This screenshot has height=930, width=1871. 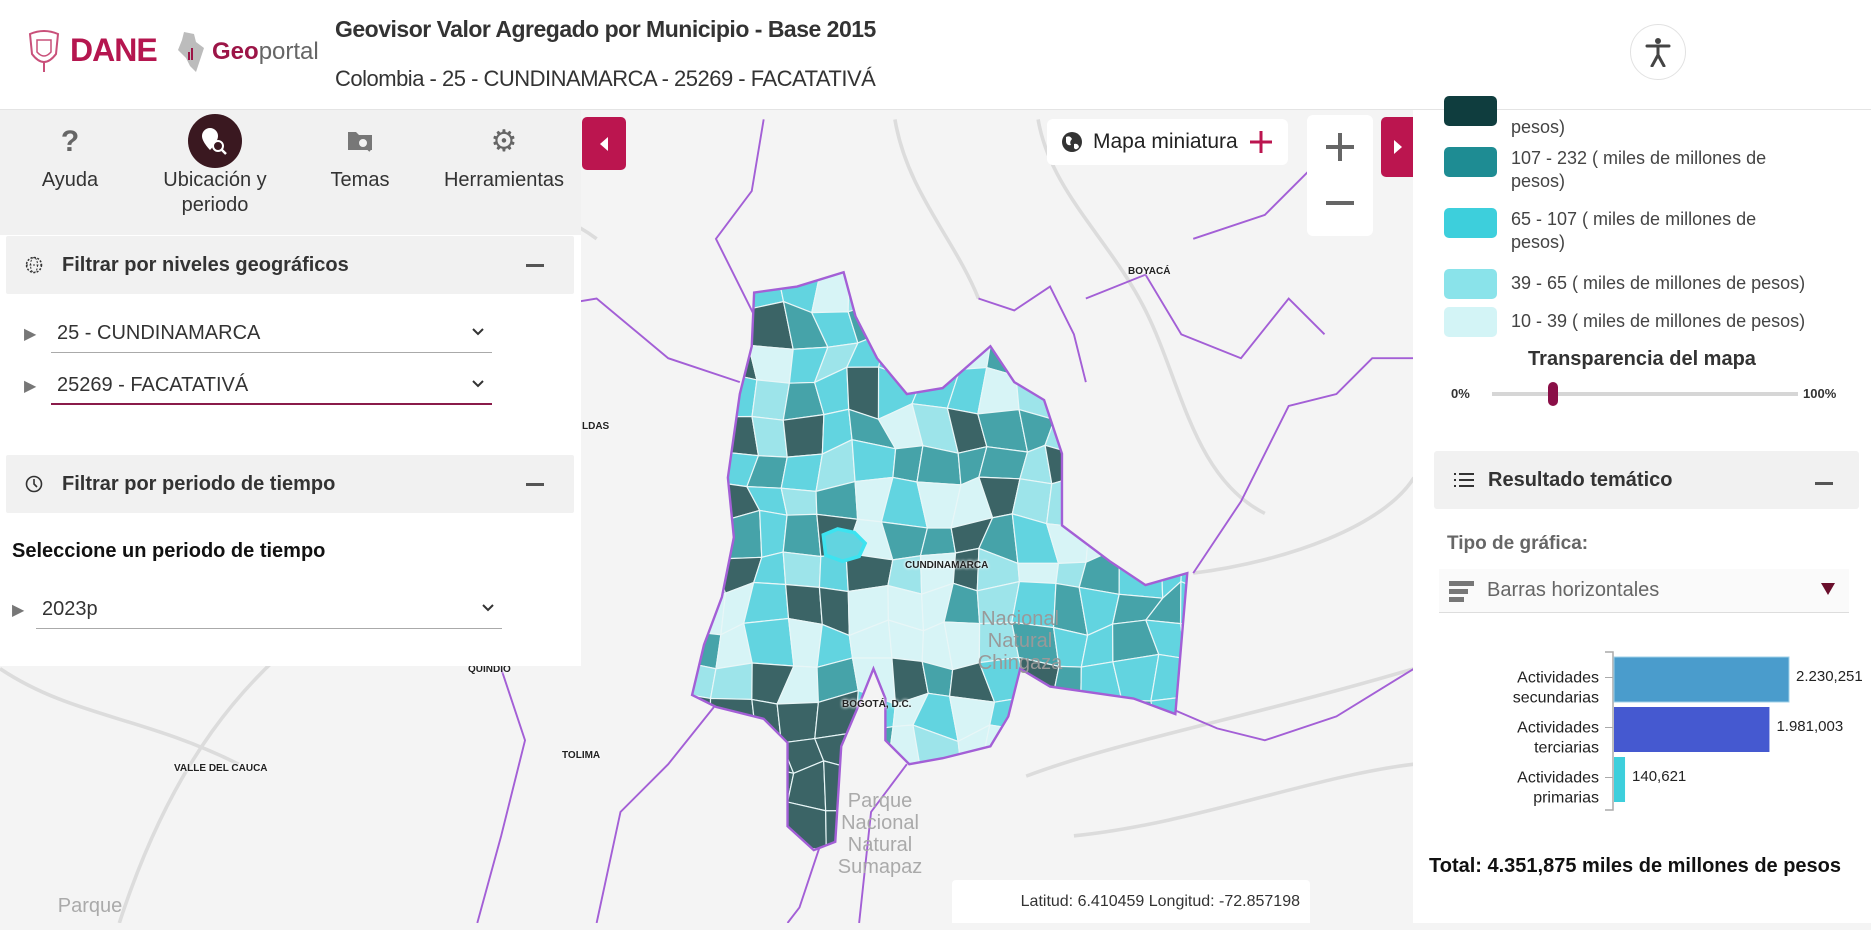 What do you see at coordinates (1658, 52) in the screenshot?
I see `accessibility-button` at bounding box center [1658, 52].